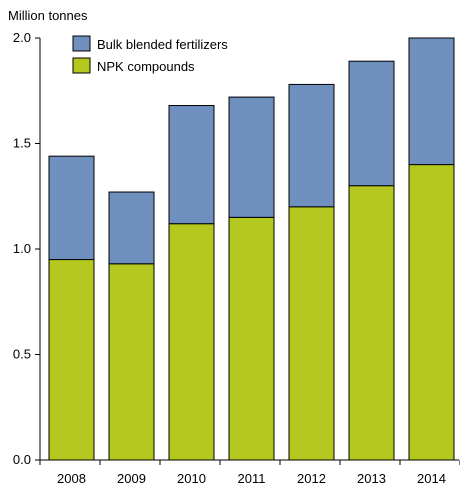  Describe the element at coordinates (191, 478) in the screenshot. I see `x-tick-label: 2010` at that location.